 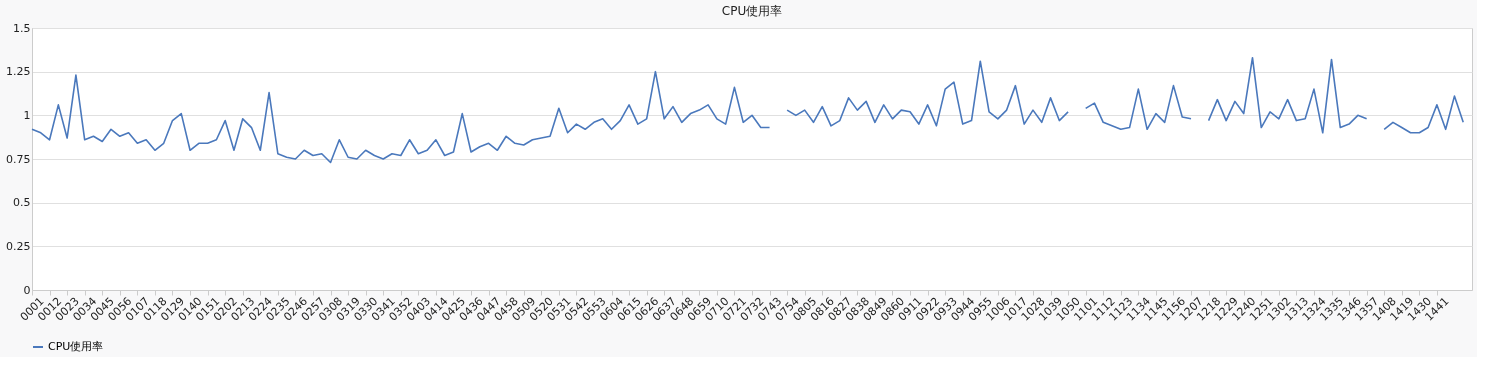 What do you see at coordinates (27, 115) in the screenshot?
I see `y-tick-label: 1` at bounding box center [27, 115].